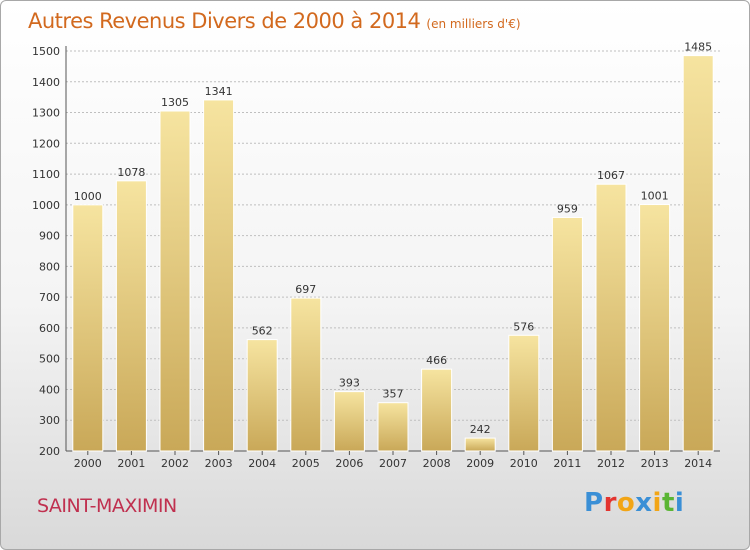 This screenshot has height=550, width=750. I want to click on x-tick-label: 2011, so click(567, 463).